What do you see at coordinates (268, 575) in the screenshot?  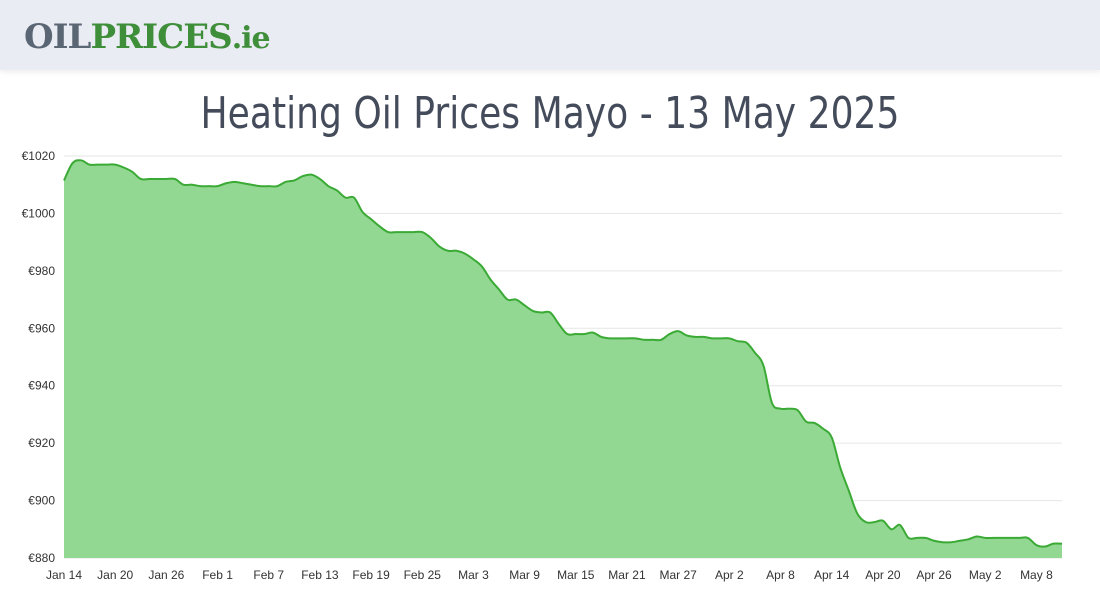 I see `x-tick-label: Feb 7` at bounding box center [268, 575].